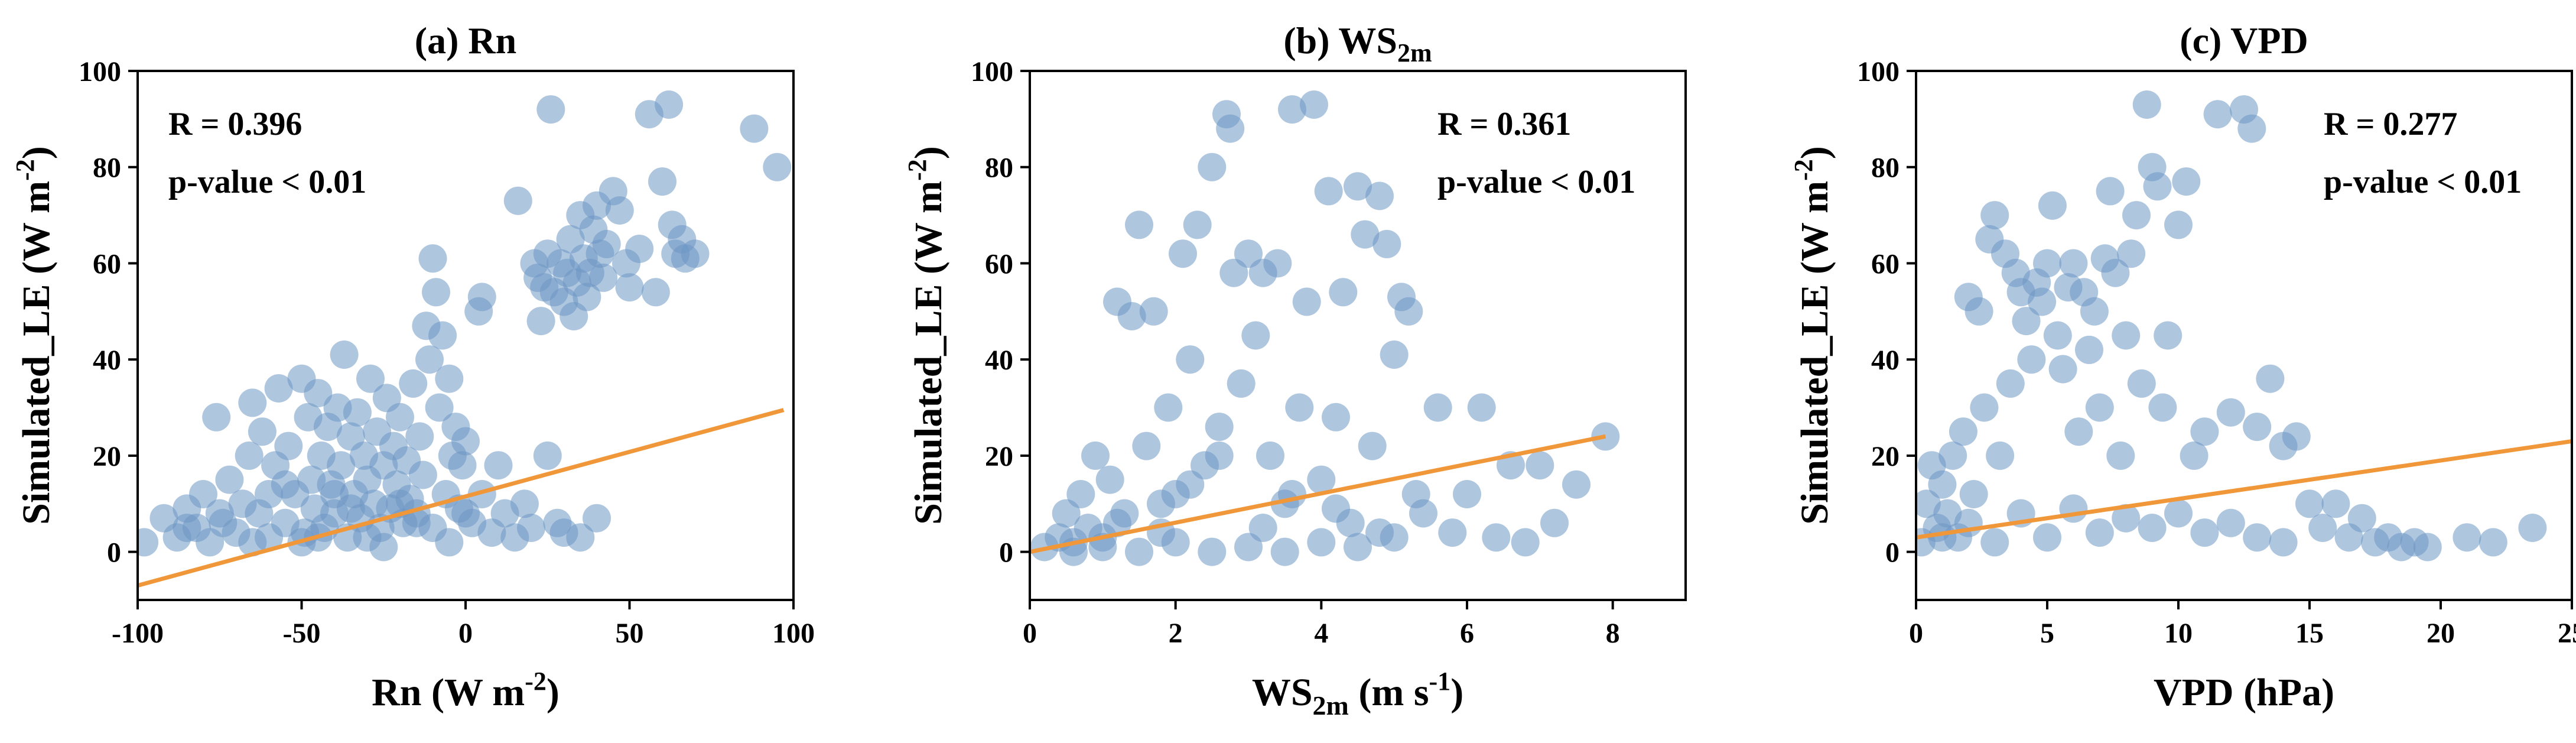  I want to click on x-axis-label: Rn (W m-2), so click(466, 690).